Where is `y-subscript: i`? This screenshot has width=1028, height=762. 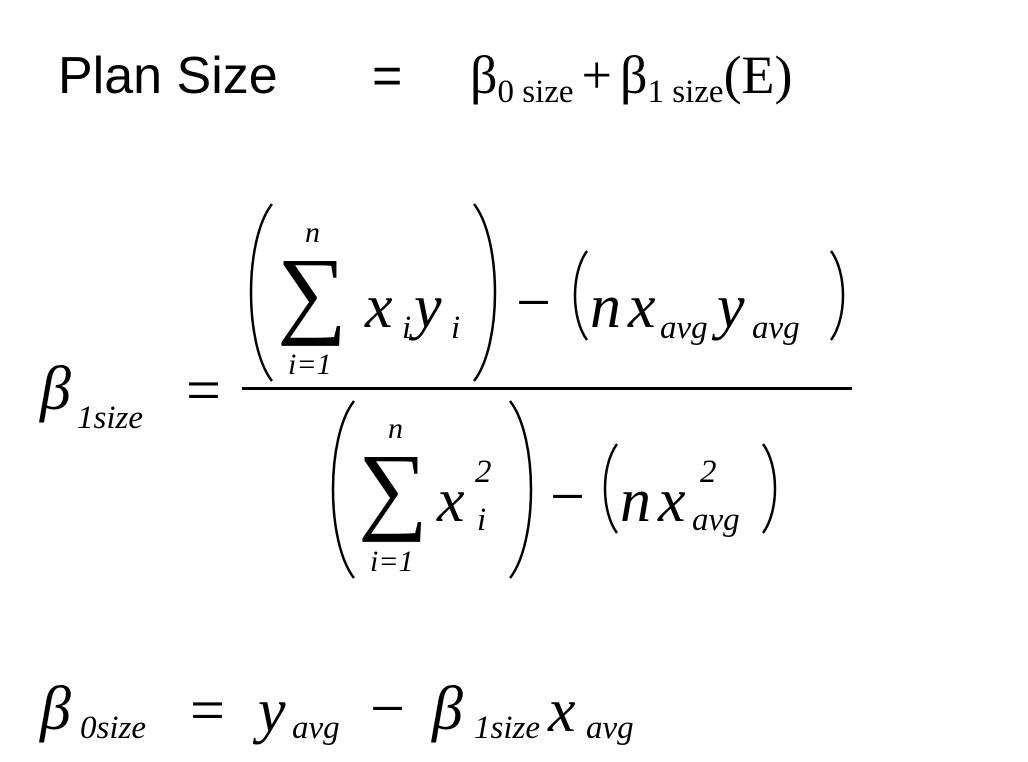
y-subscript: i is located at coordinates (456, 328).